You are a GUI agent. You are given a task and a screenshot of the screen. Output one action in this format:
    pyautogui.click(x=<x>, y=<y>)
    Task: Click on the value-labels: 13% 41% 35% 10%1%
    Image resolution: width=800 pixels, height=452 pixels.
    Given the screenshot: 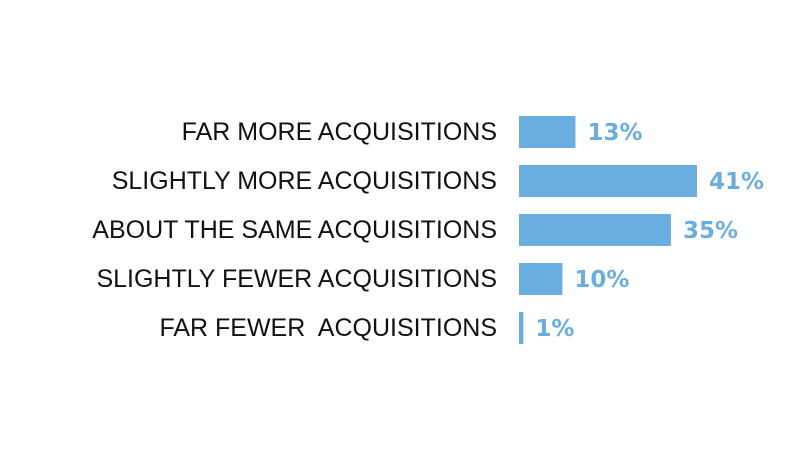 What is the action you would take?
    pyautogui.click(x=649, y=231)
    